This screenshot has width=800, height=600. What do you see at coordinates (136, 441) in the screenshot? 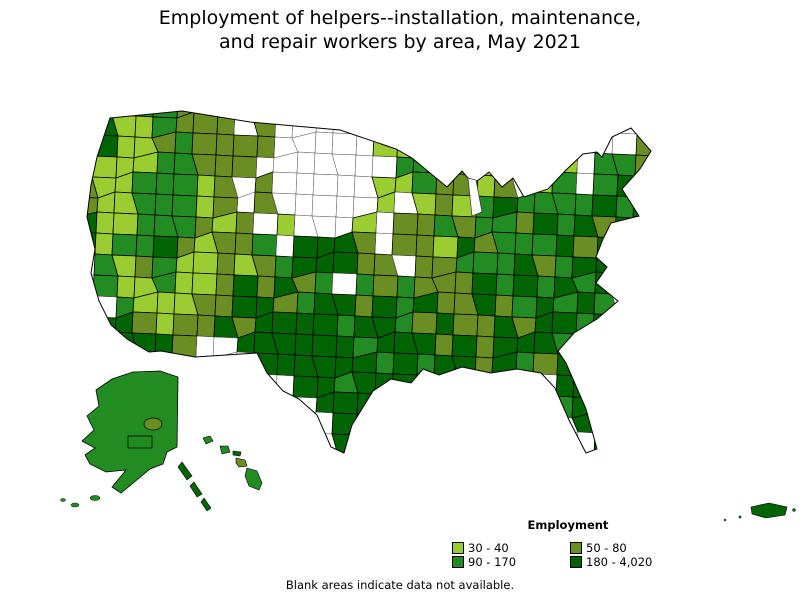
I see `alaska-inset` at bounding box center [136, 441].